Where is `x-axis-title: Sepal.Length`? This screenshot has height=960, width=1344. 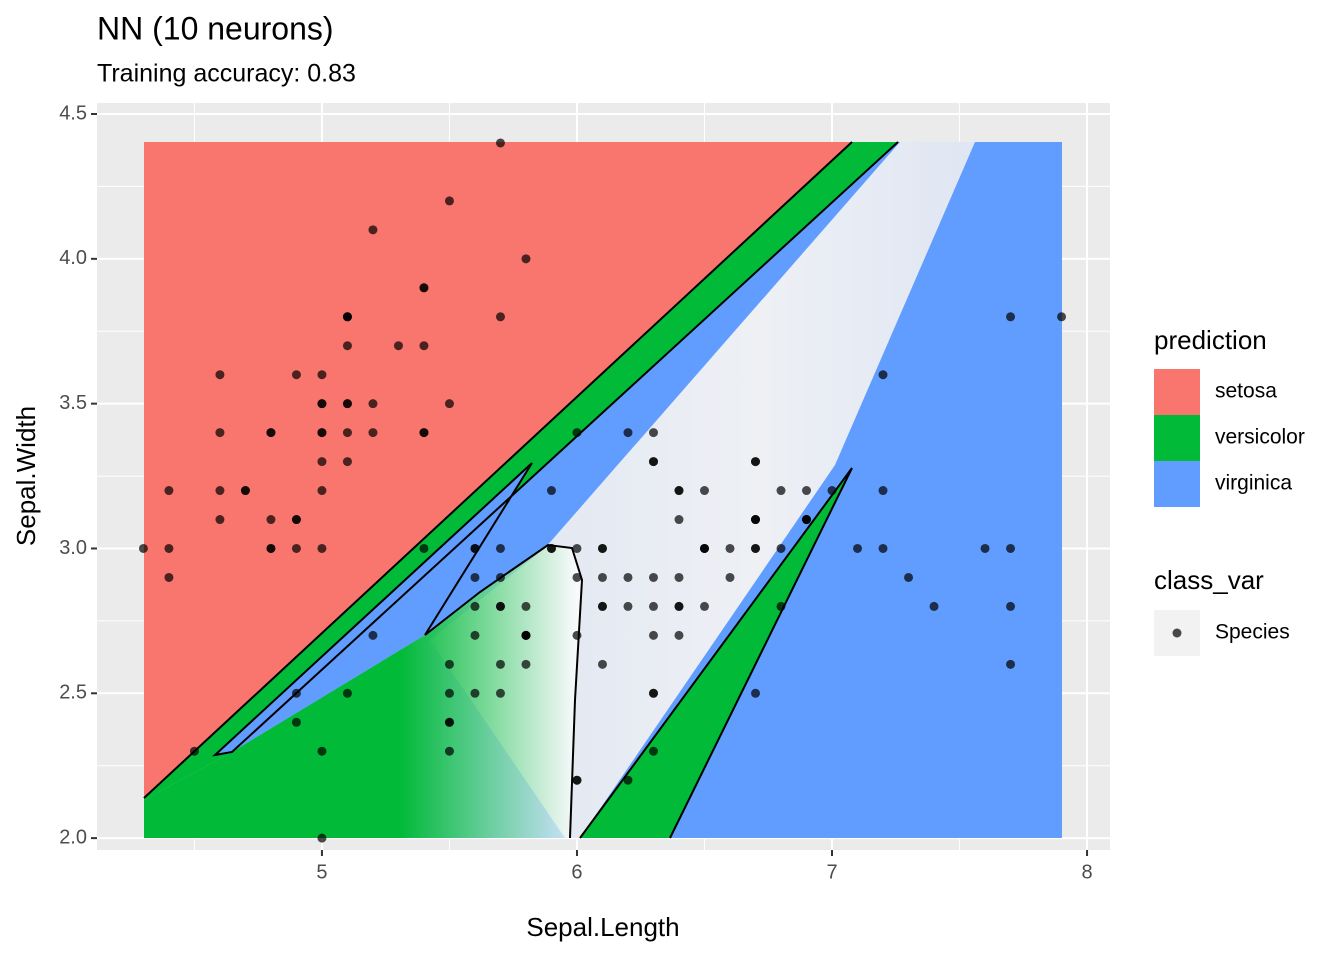 x-axis-title: Sepal.Length is located at coordinates (602, 927).